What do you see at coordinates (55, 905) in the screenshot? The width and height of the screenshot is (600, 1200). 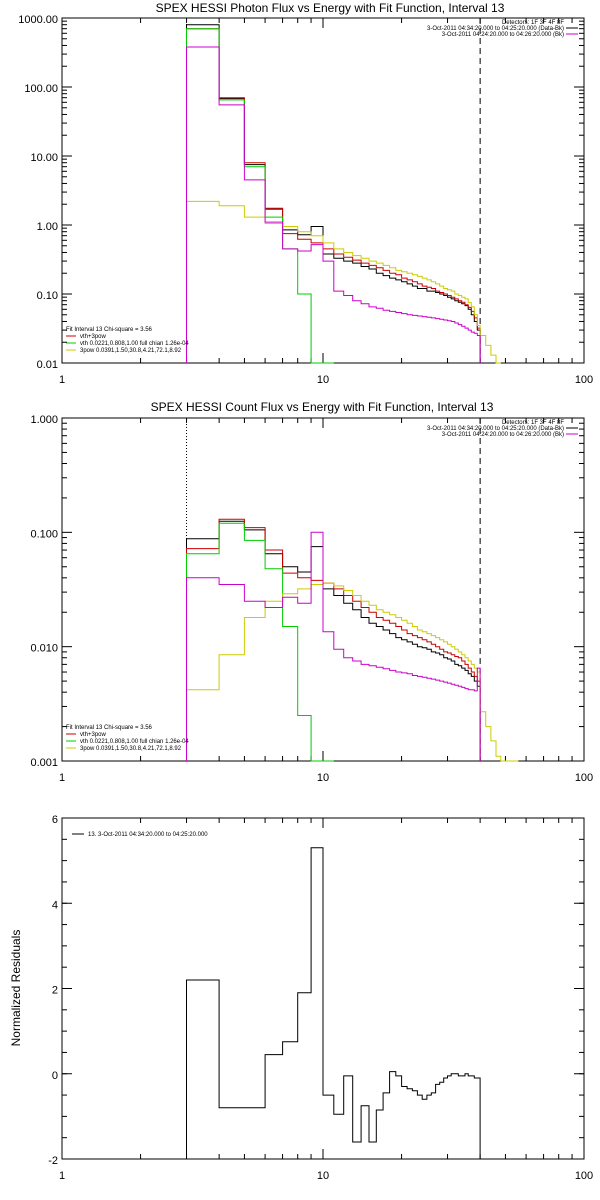 I see `y-tick-label: 4` at bounding box center [55, 905].